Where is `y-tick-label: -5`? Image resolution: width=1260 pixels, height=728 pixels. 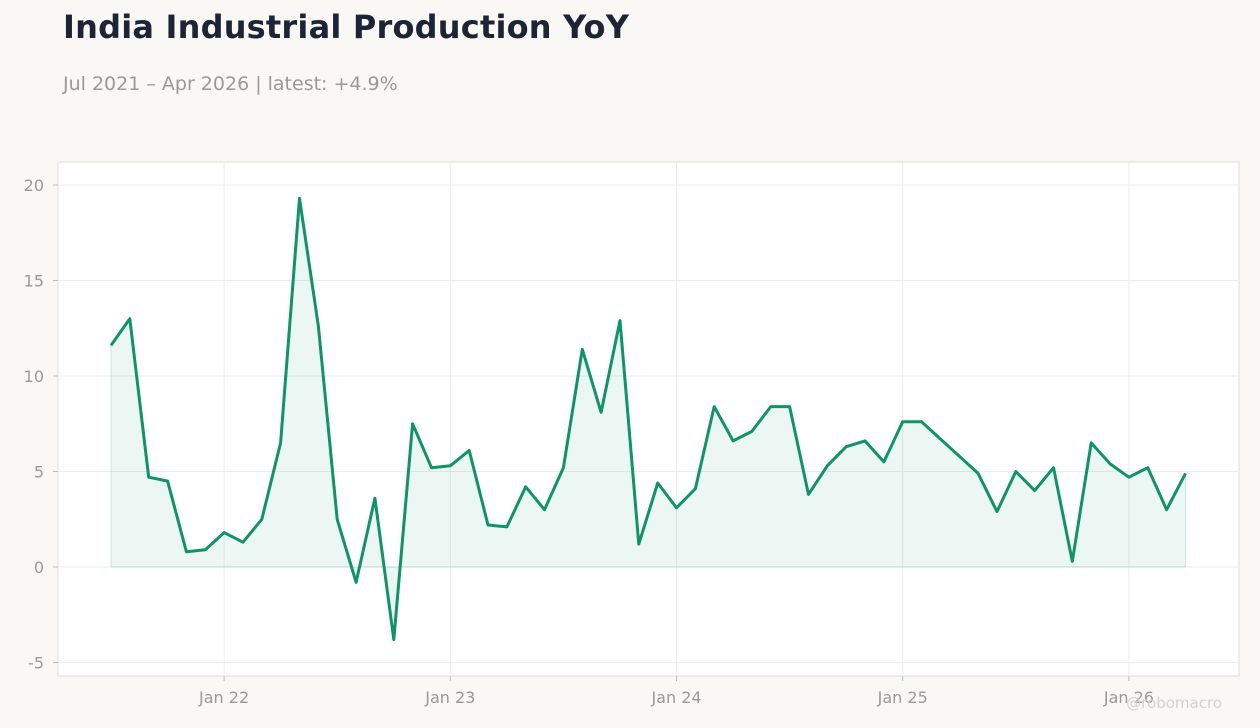 y-tick-label: -5 is located at coordinates (36, 663).